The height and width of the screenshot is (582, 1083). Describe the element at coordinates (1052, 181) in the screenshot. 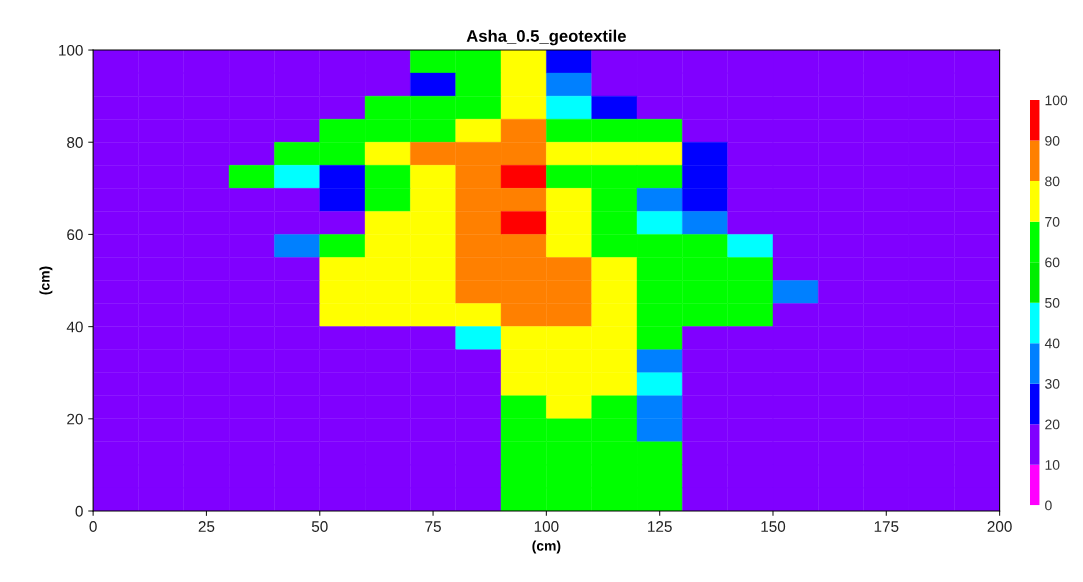

I see `color-bar-label: 80` at that location.